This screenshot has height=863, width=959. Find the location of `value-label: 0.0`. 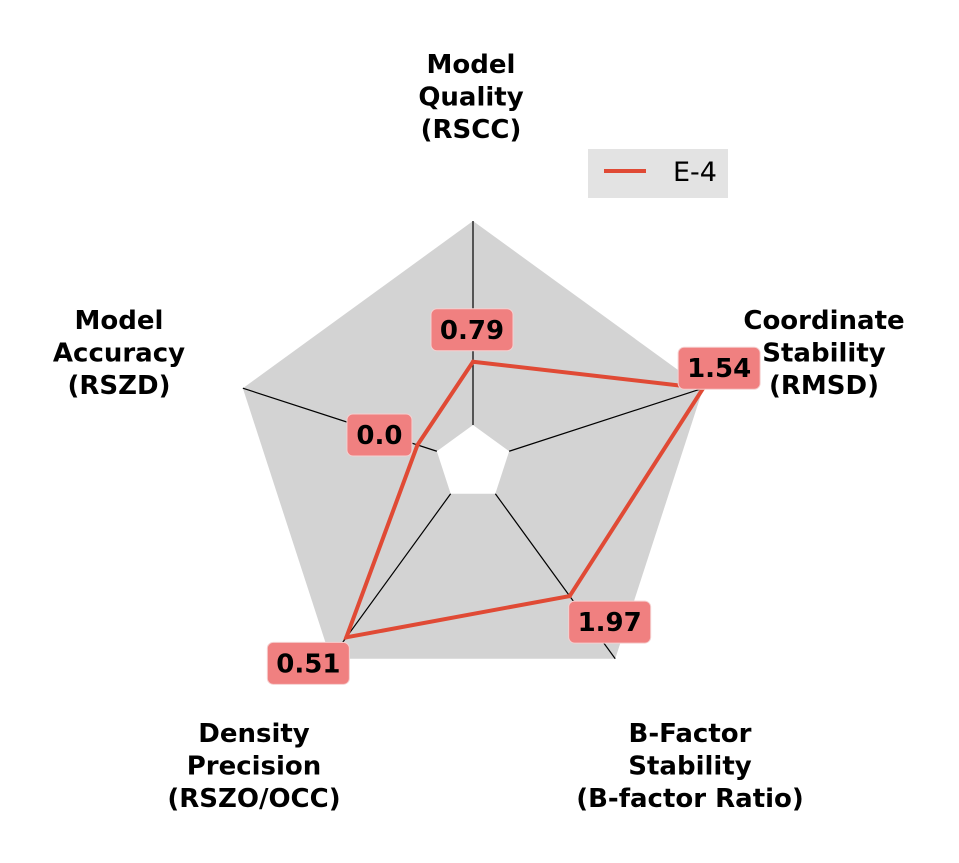

value-label: 0.0 is located at coordinates (379, 436).